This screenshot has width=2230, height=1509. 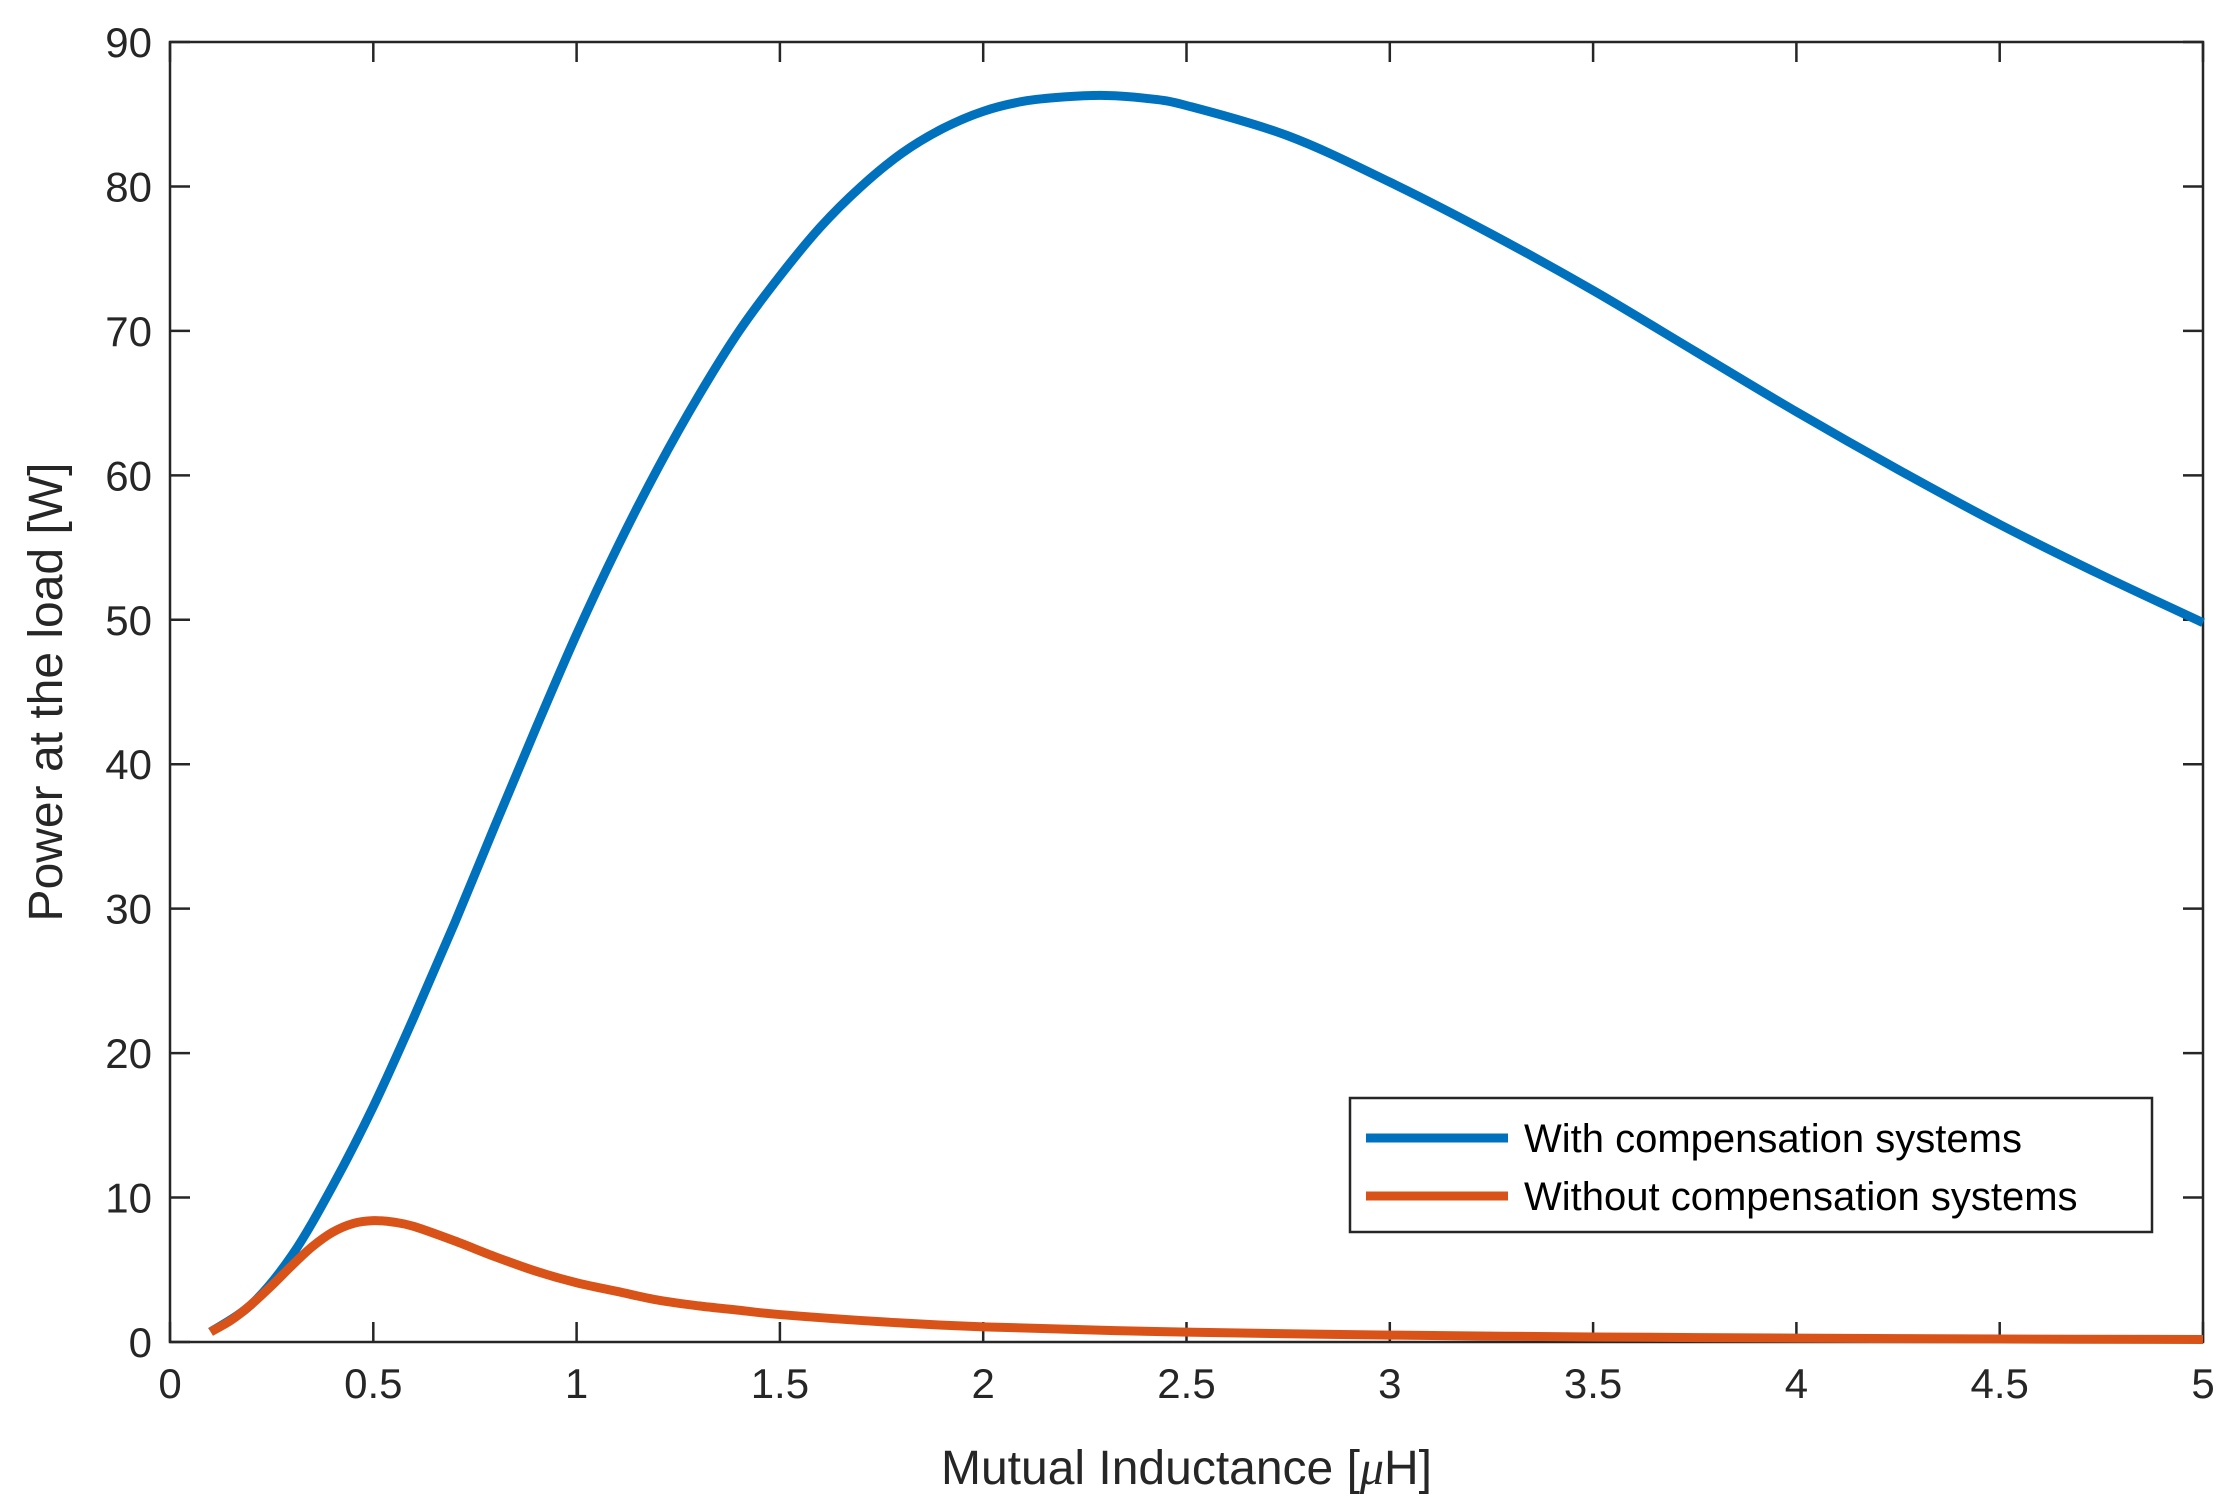 I want to click on x-tick-label: 1, so click(x=576, y=1383).